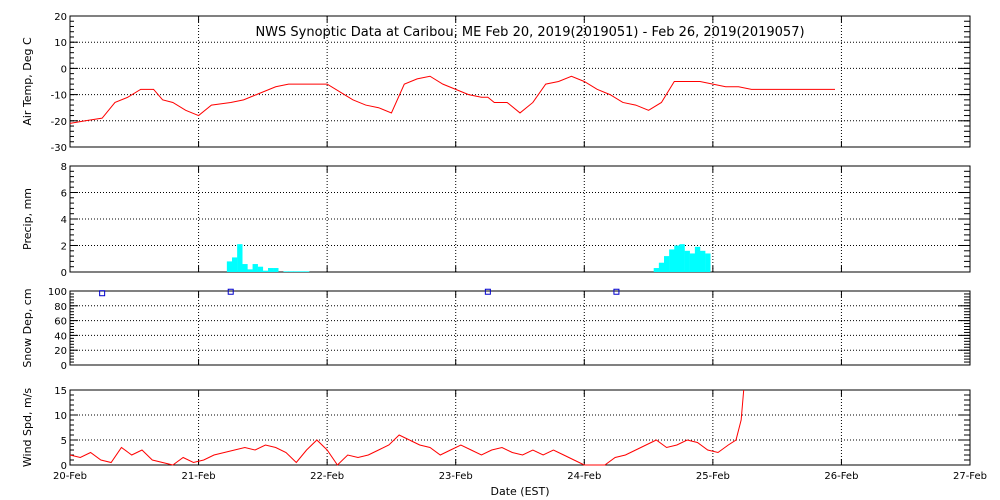 The height and width of the screenshot is (500, 1000). Describe the element at coordinates (64, 167) in the screenshot. I see `y-tick-label: 8` at that location.